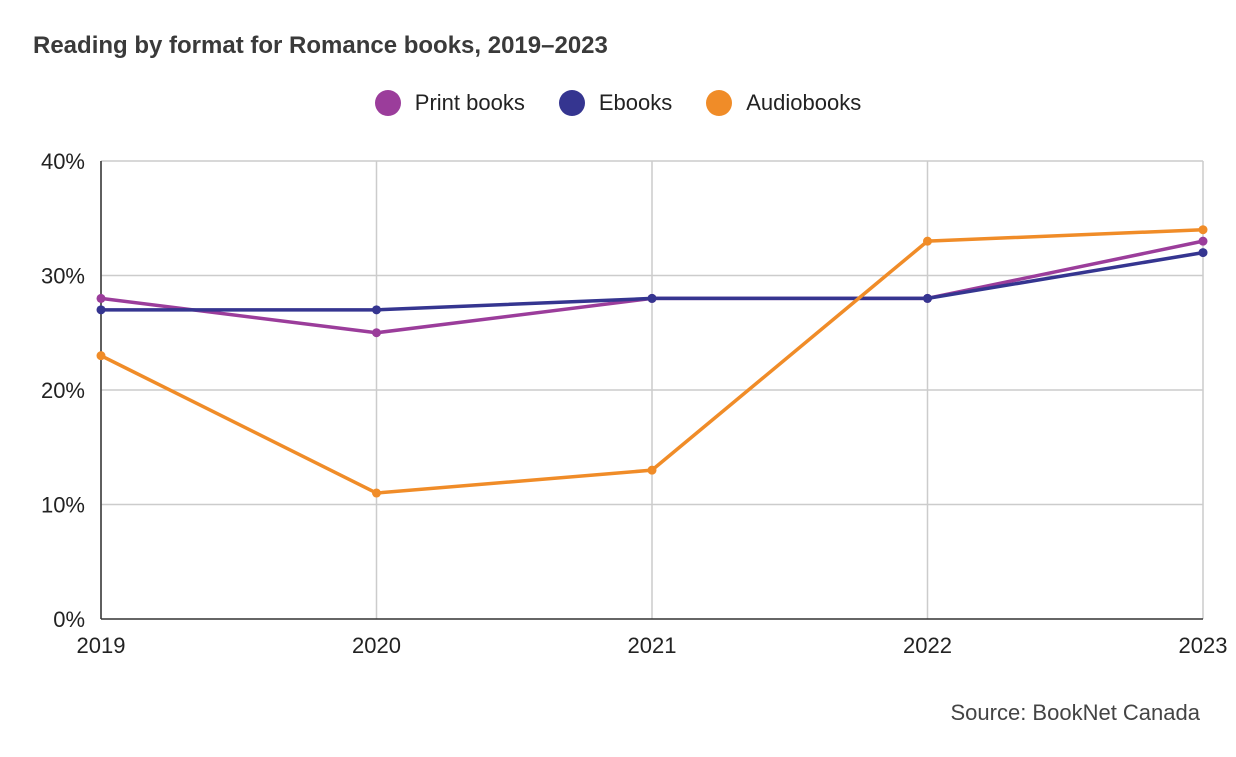 The width and height of the screenshot is (1236, 757). I want to click on y-tick-label: 40%, so click(63, 161).